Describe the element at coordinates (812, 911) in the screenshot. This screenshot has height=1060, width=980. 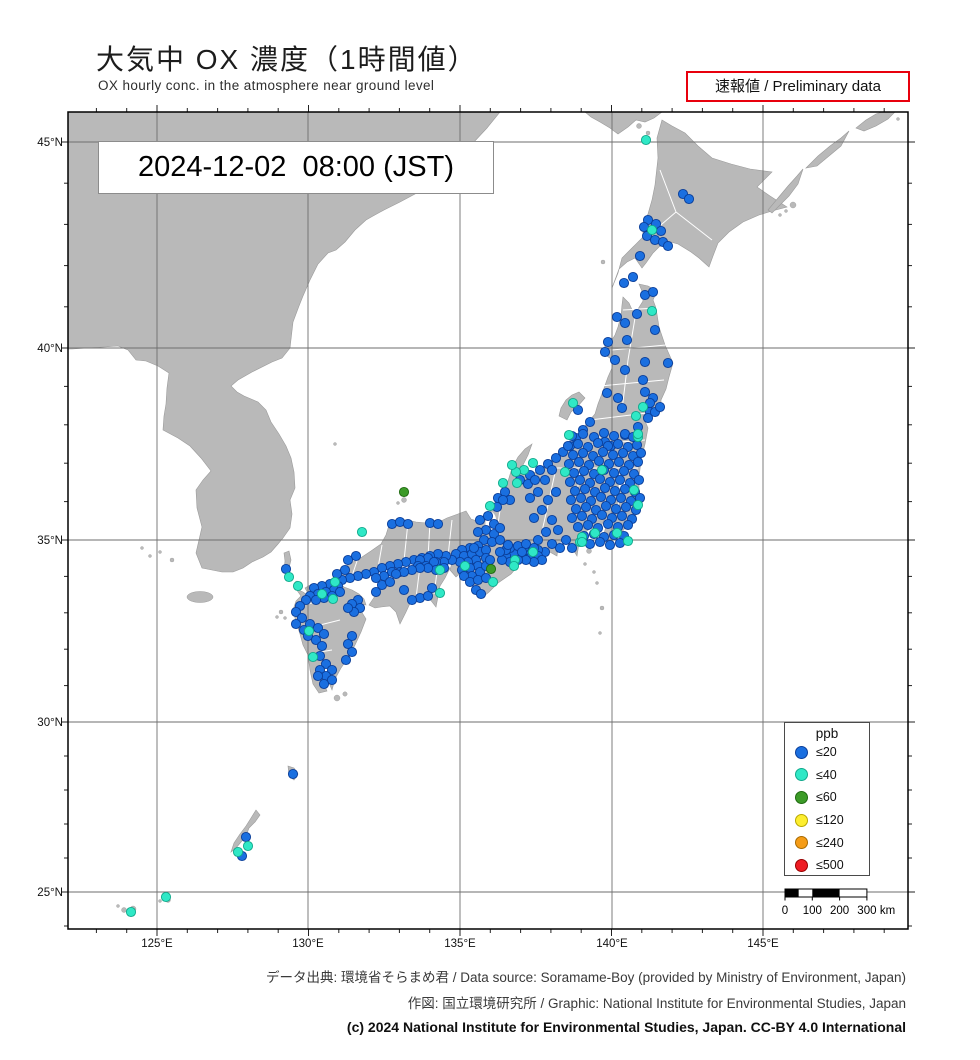
I see `scale-bar-label: 100` at that location.